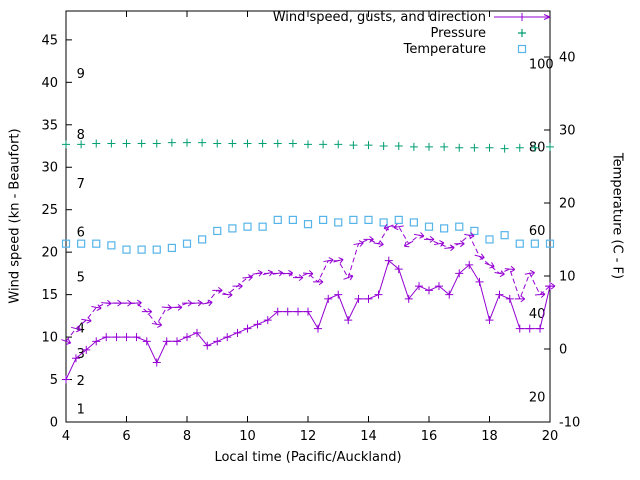 The image size is (640, 480). I want to click on right-y-axis-label: Temperature (C - F), so click(617, 216).